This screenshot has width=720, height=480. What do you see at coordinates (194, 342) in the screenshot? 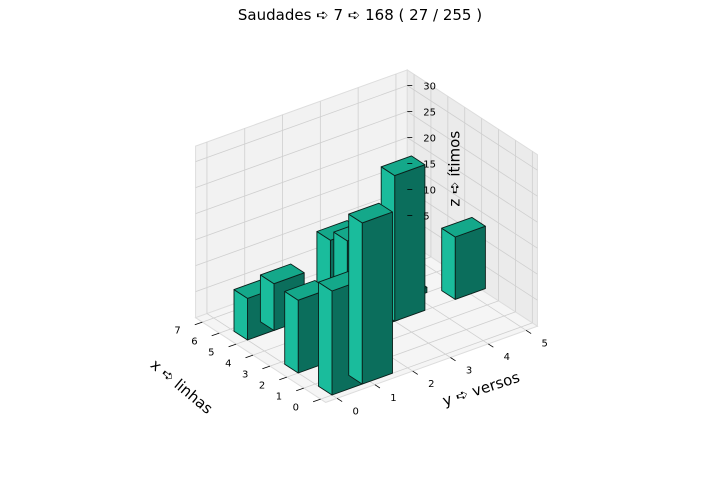
I see `x-tick-label: 6` at bounding box center [194, 342].